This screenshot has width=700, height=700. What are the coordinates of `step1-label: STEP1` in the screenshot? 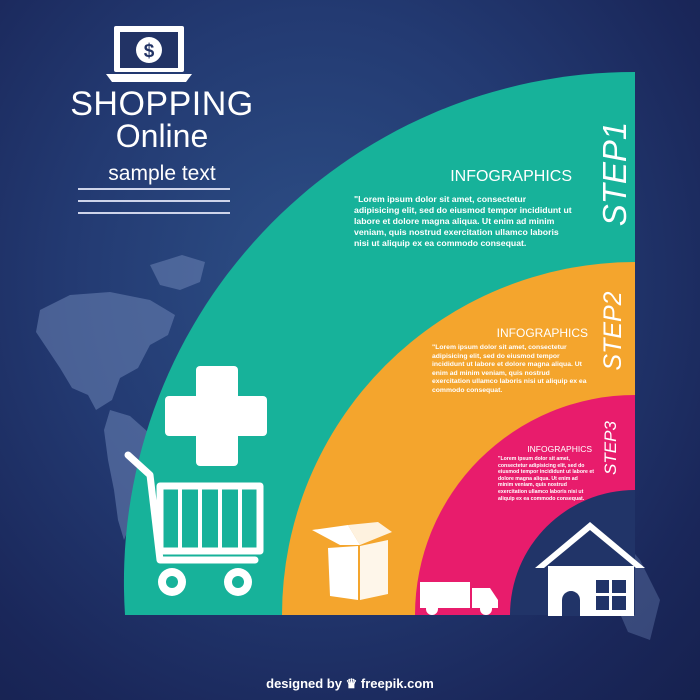 It's located at (614, 174).